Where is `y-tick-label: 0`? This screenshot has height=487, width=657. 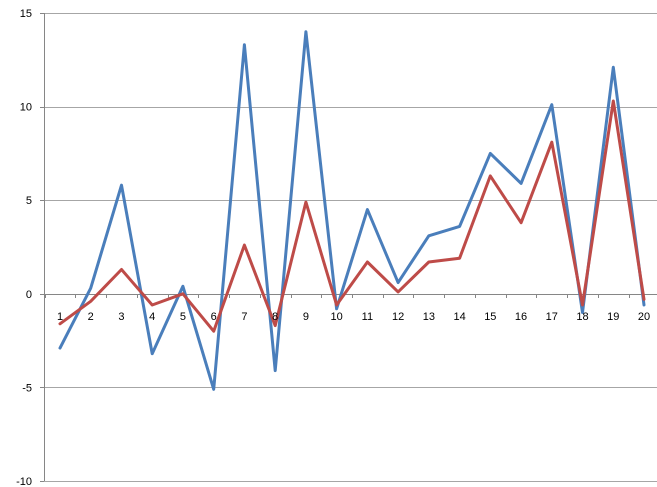 y-tick-label: 0 is located at coordinates (29, 295).